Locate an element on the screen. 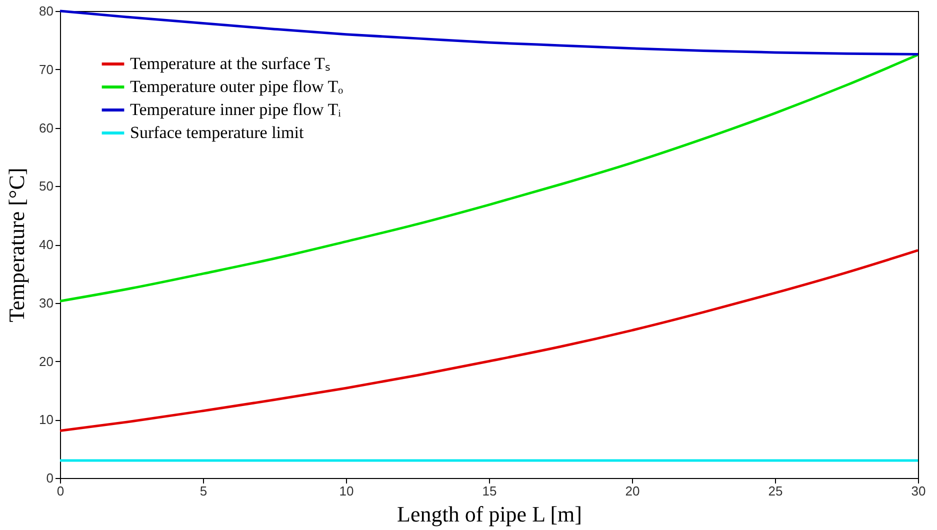 The image size is (937, 530). x-axis-title: Length of pipe L [m] is located at coordinates (489, 514).